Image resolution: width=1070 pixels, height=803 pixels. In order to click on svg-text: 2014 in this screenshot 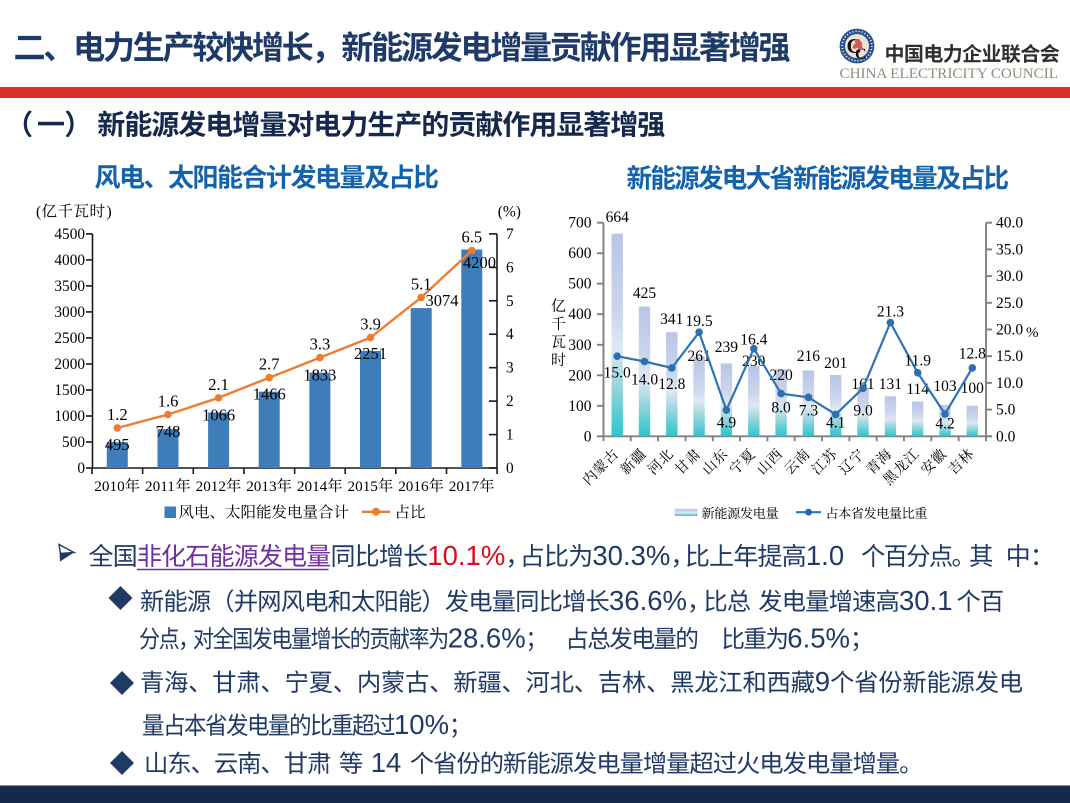, I will do `click(312, 486)`.